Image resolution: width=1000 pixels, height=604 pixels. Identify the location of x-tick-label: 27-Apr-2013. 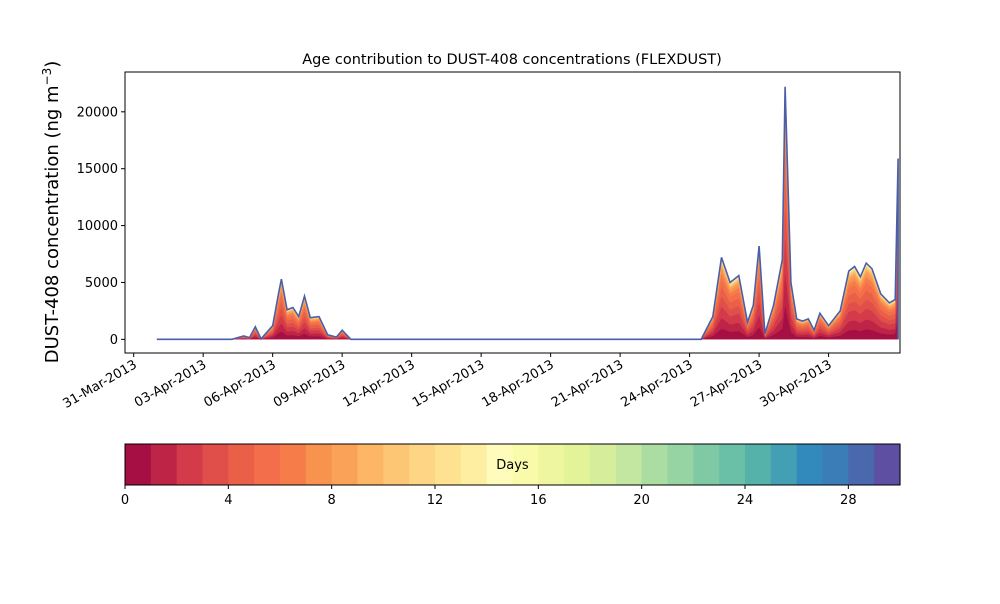
(726, 383).